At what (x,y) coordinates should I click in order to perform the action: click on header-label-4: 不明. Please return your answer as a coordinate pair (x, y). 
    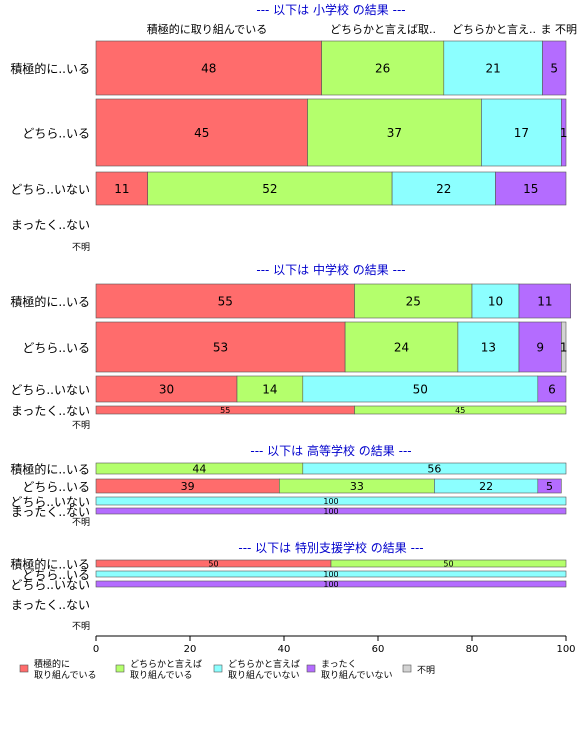
    Looking at the image, I should click on (566, 29).